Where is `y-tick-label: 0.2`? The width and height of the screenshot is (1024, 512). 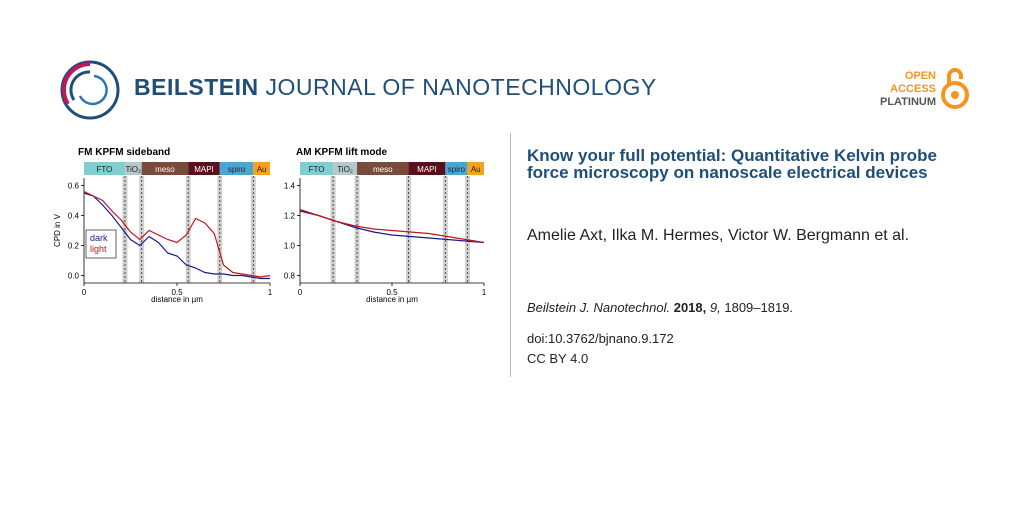
y-tick-label: 0.2 is located at coordinates (74, 246).